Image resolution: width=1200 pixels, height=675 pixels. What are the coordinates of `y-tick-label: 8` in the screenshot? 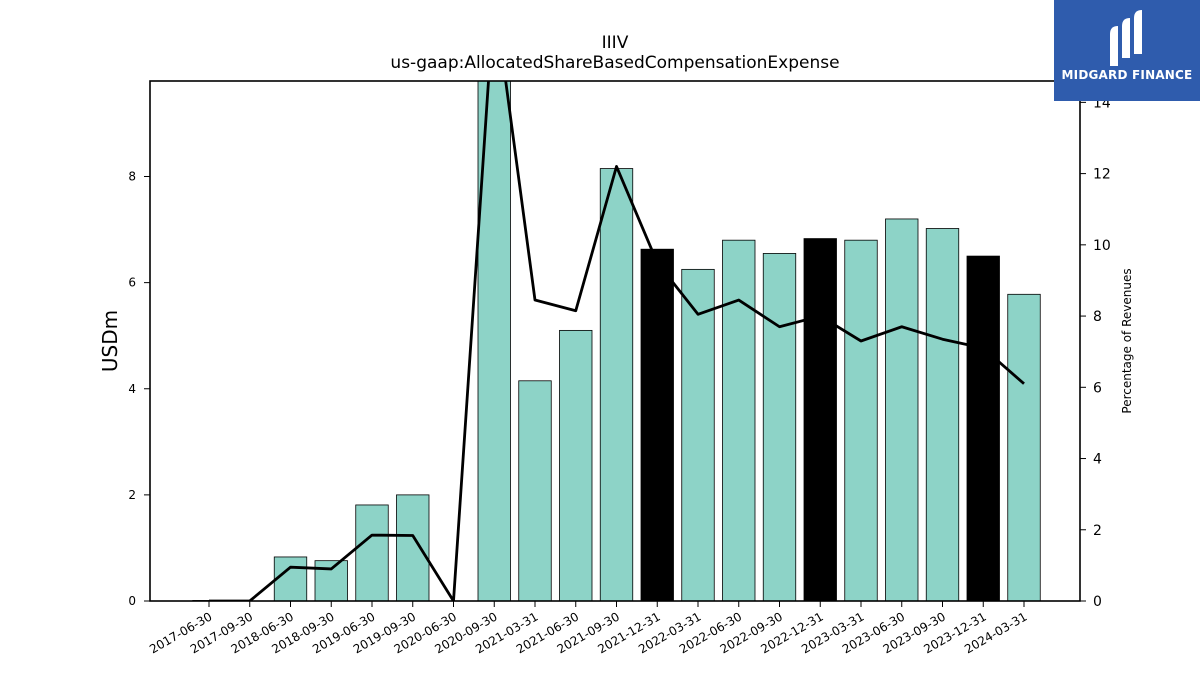 It's located at (132, 177).